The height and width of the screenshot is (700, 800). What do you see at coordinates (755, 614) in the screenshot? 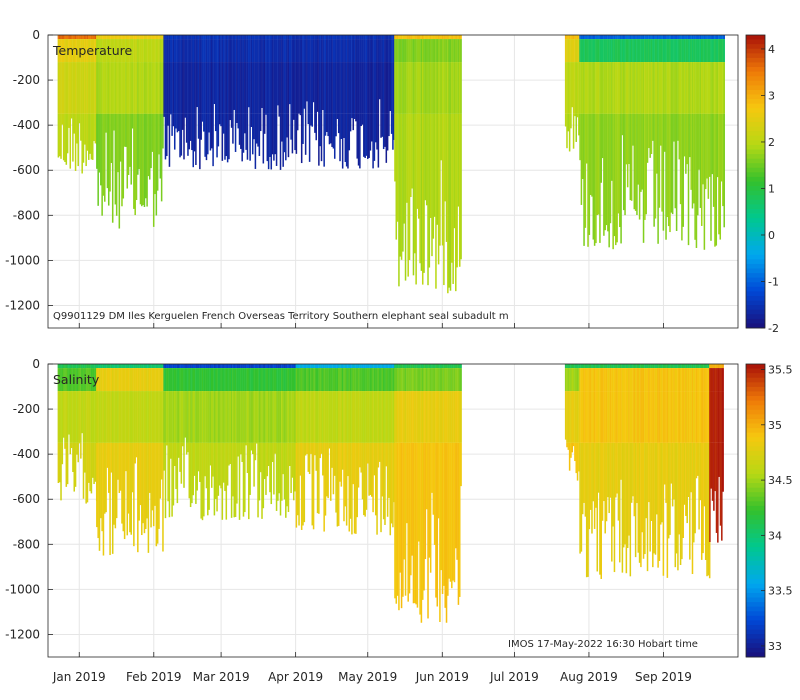
I see `colorbar-cell` at bounding box center [755, 614].